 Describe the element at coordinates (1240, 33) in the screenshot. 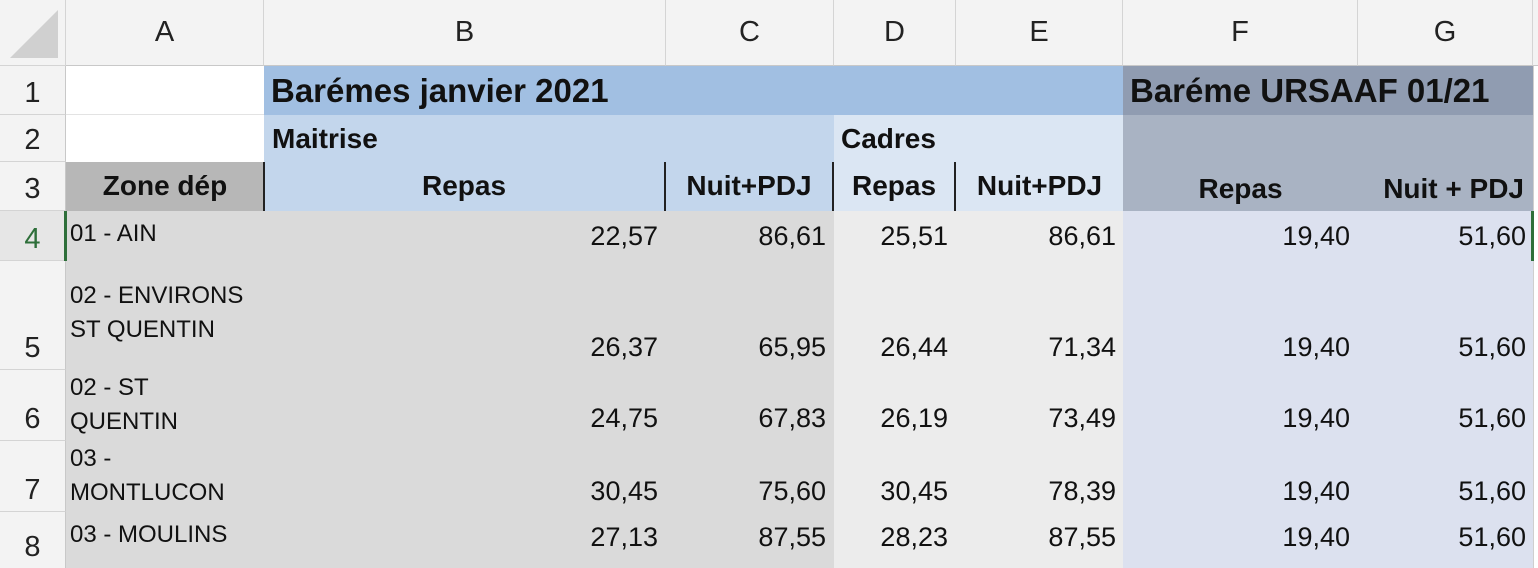

I see `column-header-f: F` at that location.